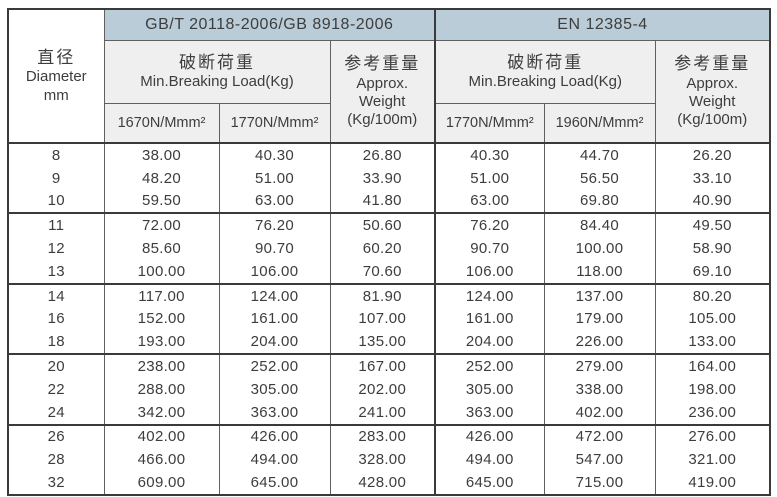  What do you see at coordinates (489, 154) in the screenshot?
I see `en-load-1770-cell: 40.30` at bounding box center [489, 154].